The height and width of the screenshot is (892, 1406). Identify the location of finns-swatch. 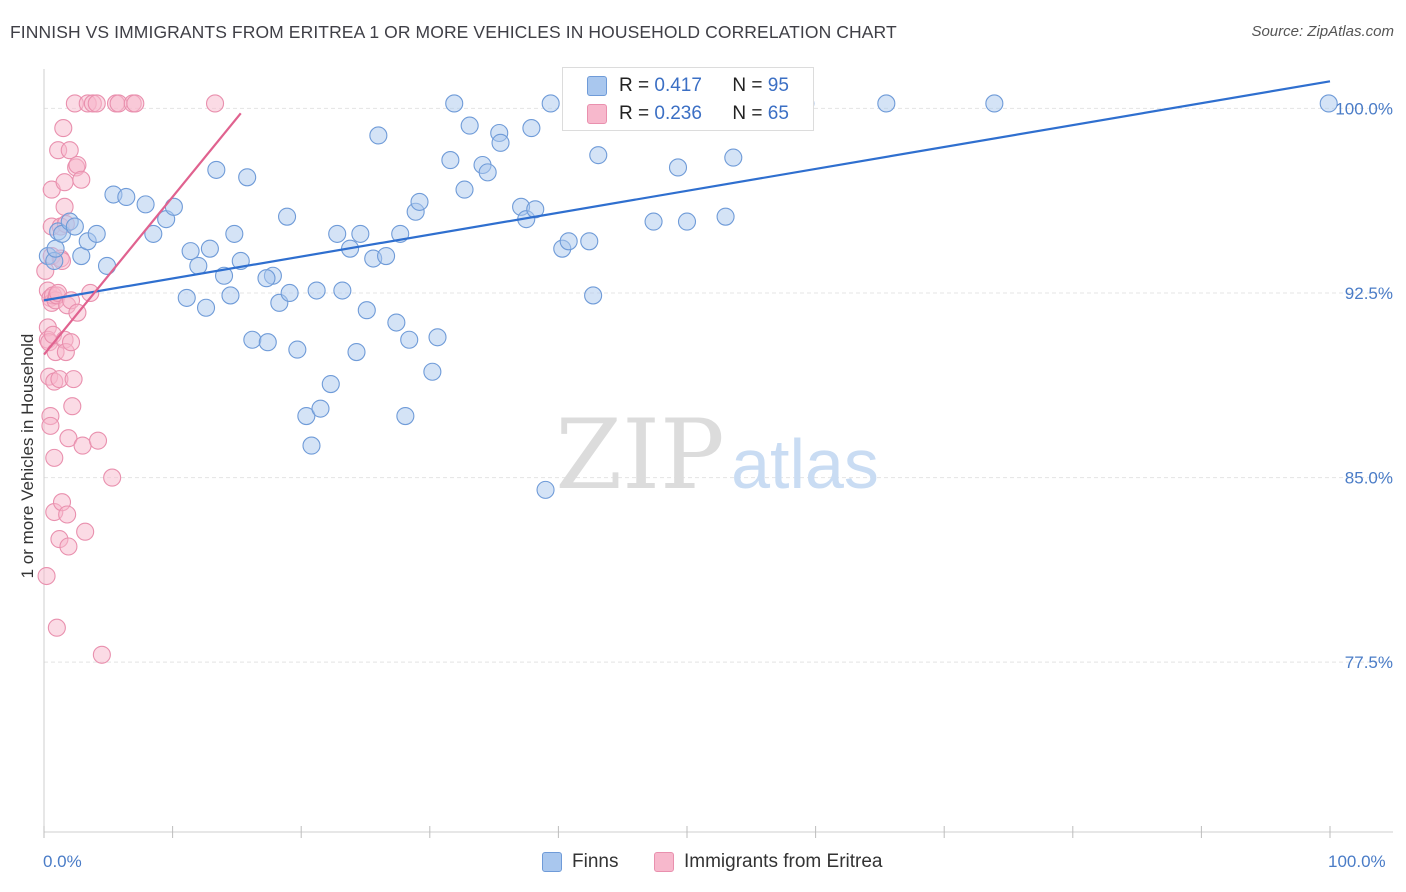
(597, 86).